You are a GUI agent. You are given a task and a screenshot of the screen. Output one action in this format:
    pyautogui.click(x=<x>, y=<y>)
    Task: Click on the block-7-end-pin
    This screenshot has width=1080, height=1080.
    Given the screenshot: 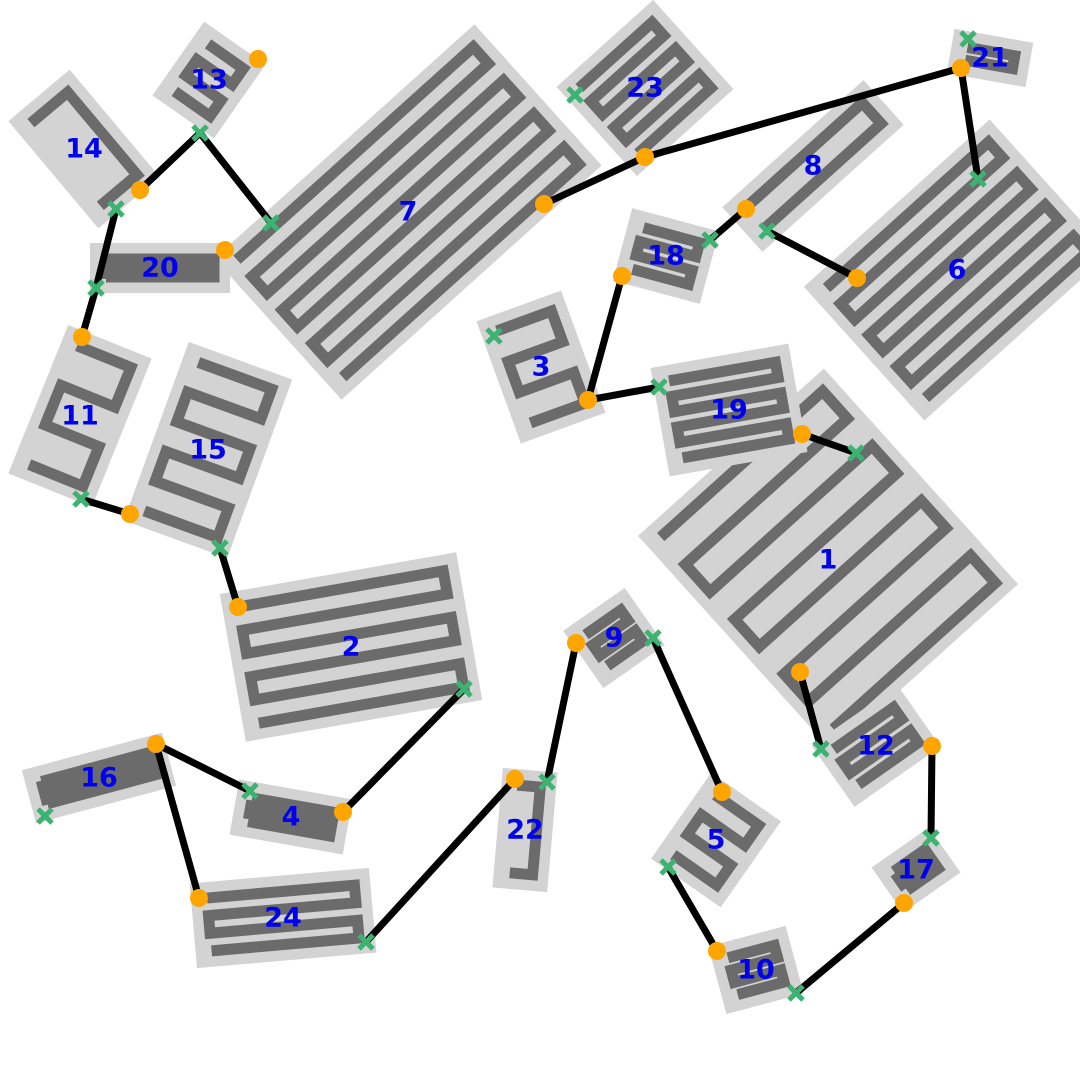 What is the action you would take?
    pyautogui.click(x=544, y=204)
    